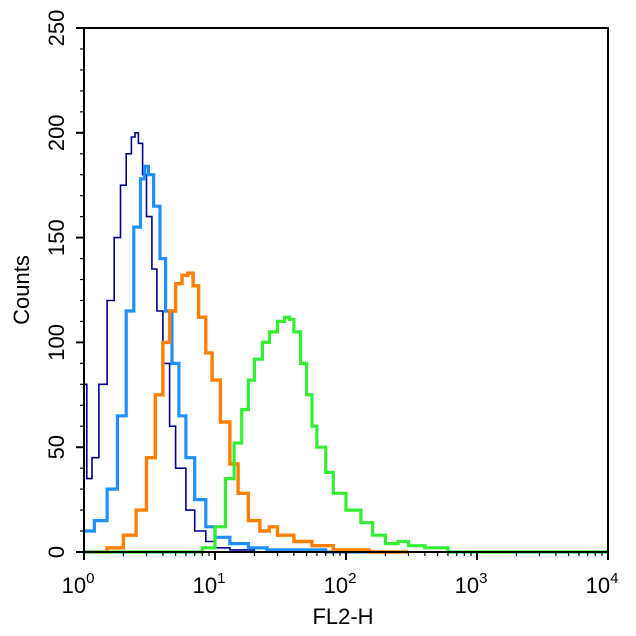 This screenshot has width=636, height=636. What do you see at coordinates (342, 616) in the screenshot?
I see `x-axis-title: FL2-H` at bounding box center [342, 616].